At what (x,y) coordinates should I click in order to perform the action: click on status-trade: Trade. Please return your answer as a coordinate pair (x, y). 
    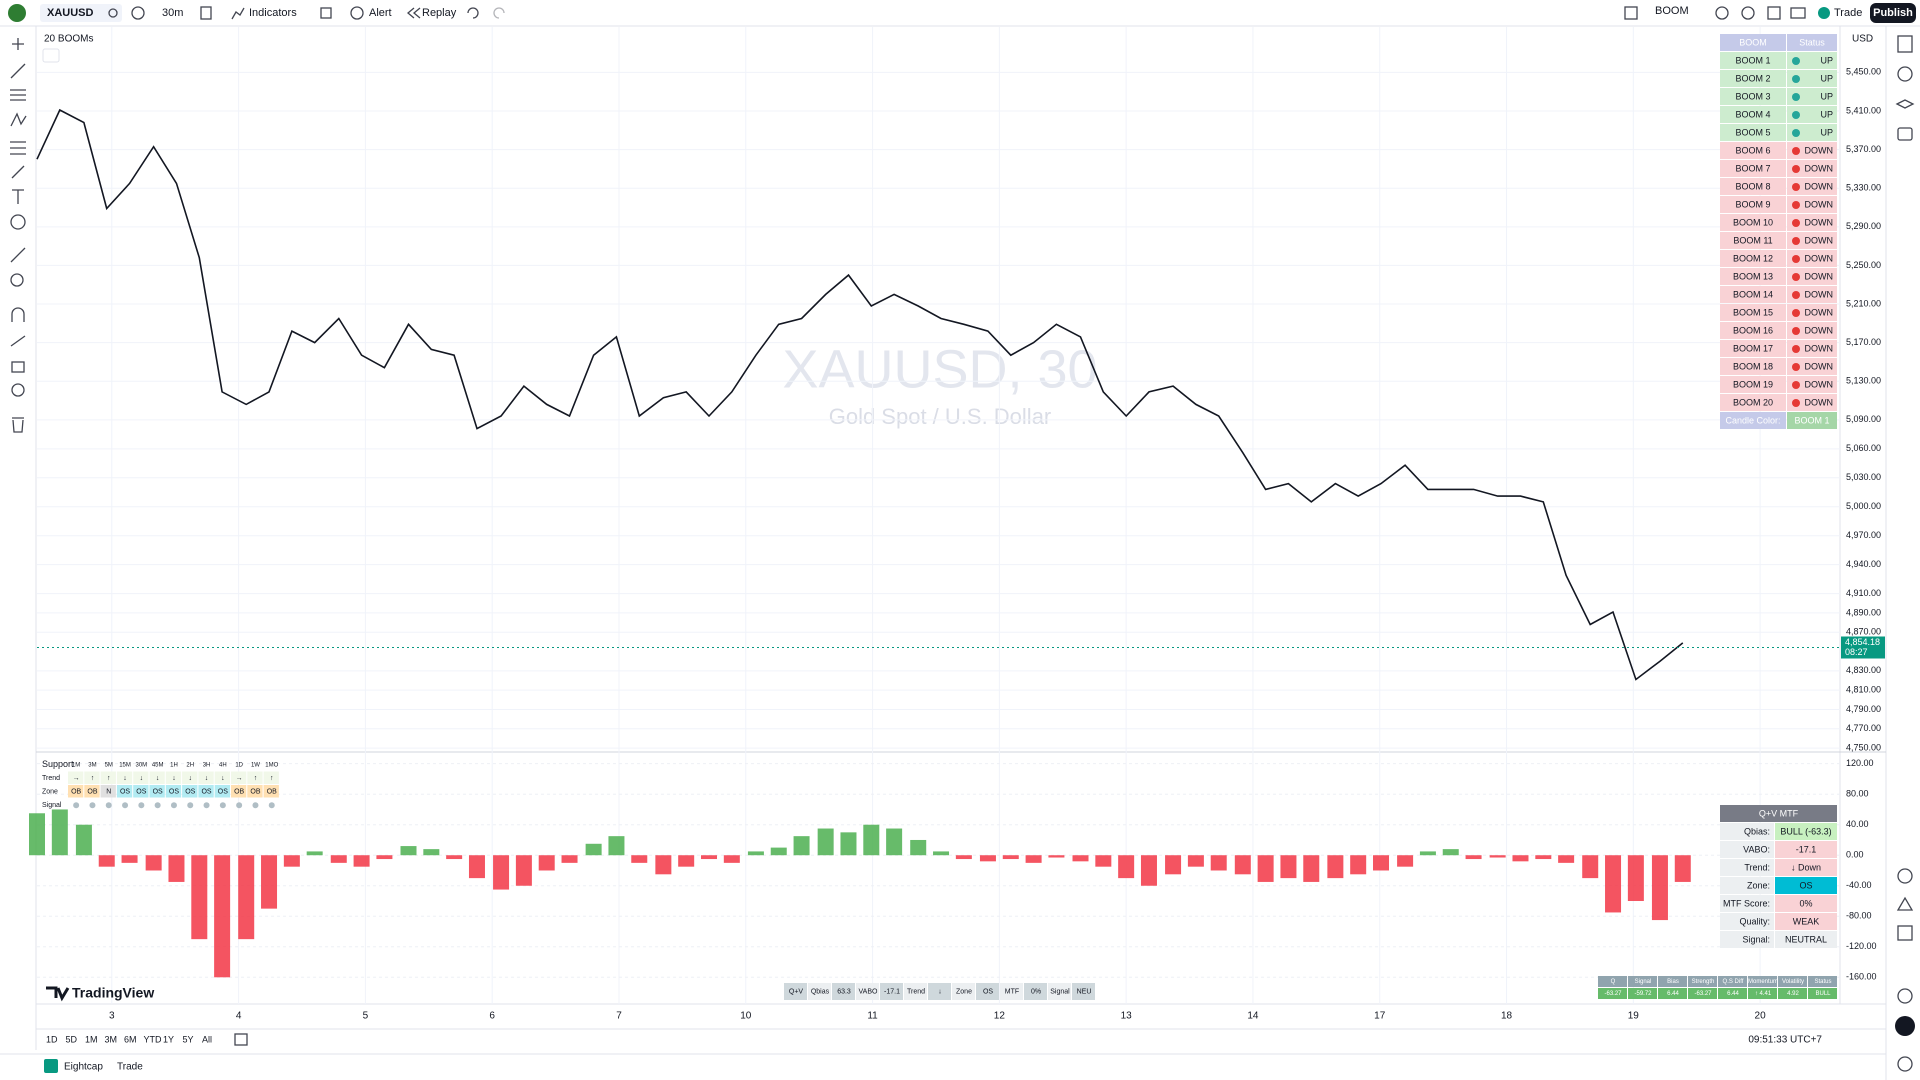
    Looking at the image, I should click on (130, 1067).